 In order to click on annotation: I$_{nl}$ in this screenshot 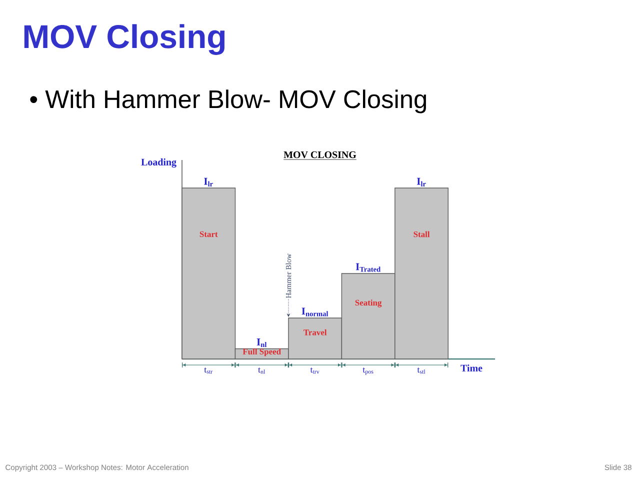, I will do `click(261, 343)`.